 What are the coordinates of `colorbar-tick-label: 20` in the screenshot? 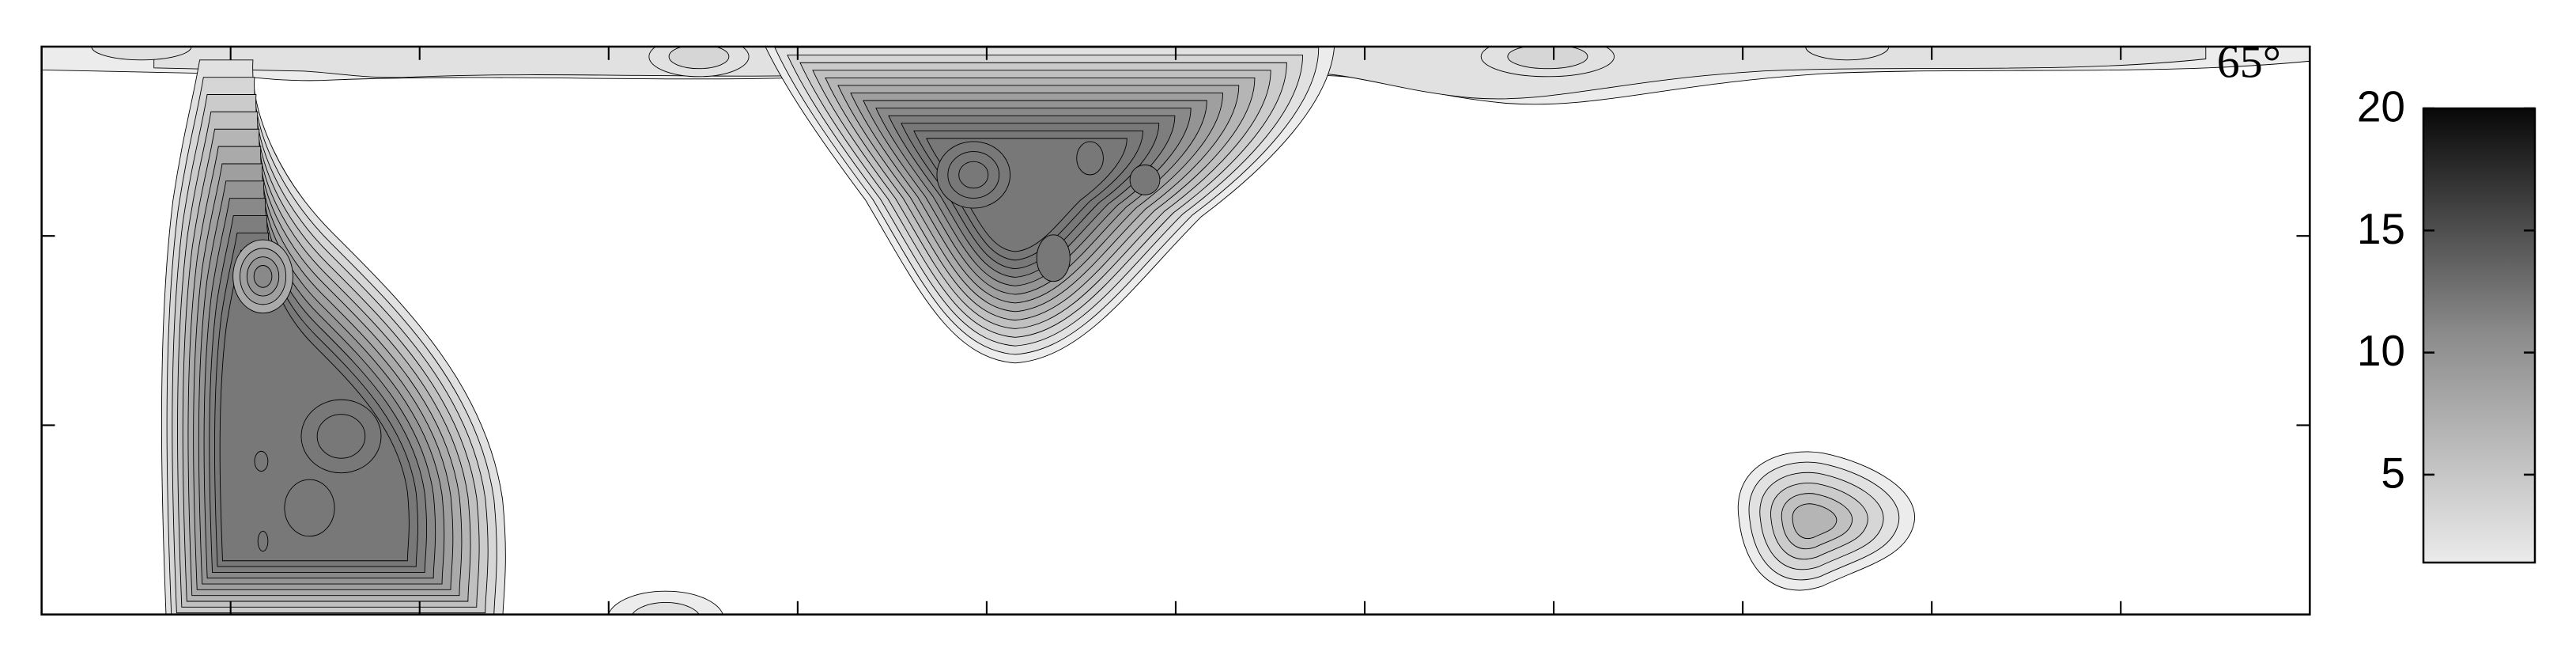 It's located at (2381, 106).